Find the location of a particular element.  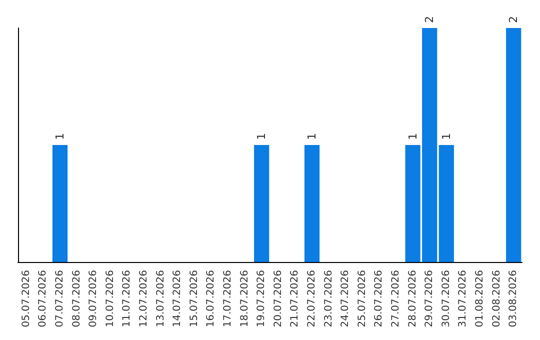

x-tick-label: 23.07.2026 is located at coordinates (328, 299).